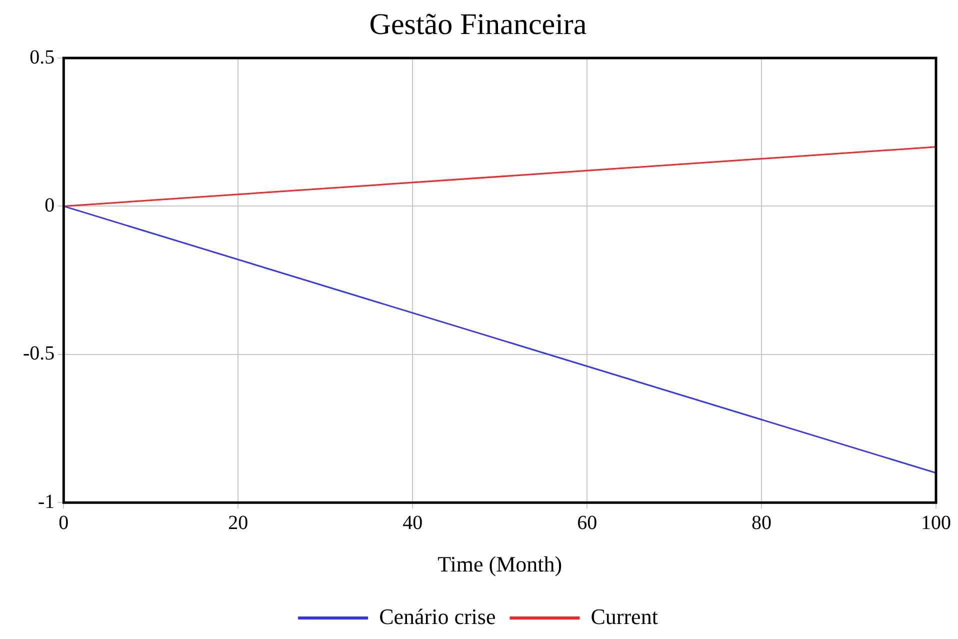 The height and width of the screenshot is (639, 958). What do you see at coordinates (38, 353) in the screenshot?
I see `y-tick-label: -0.5` at bounding box center [38, 353].